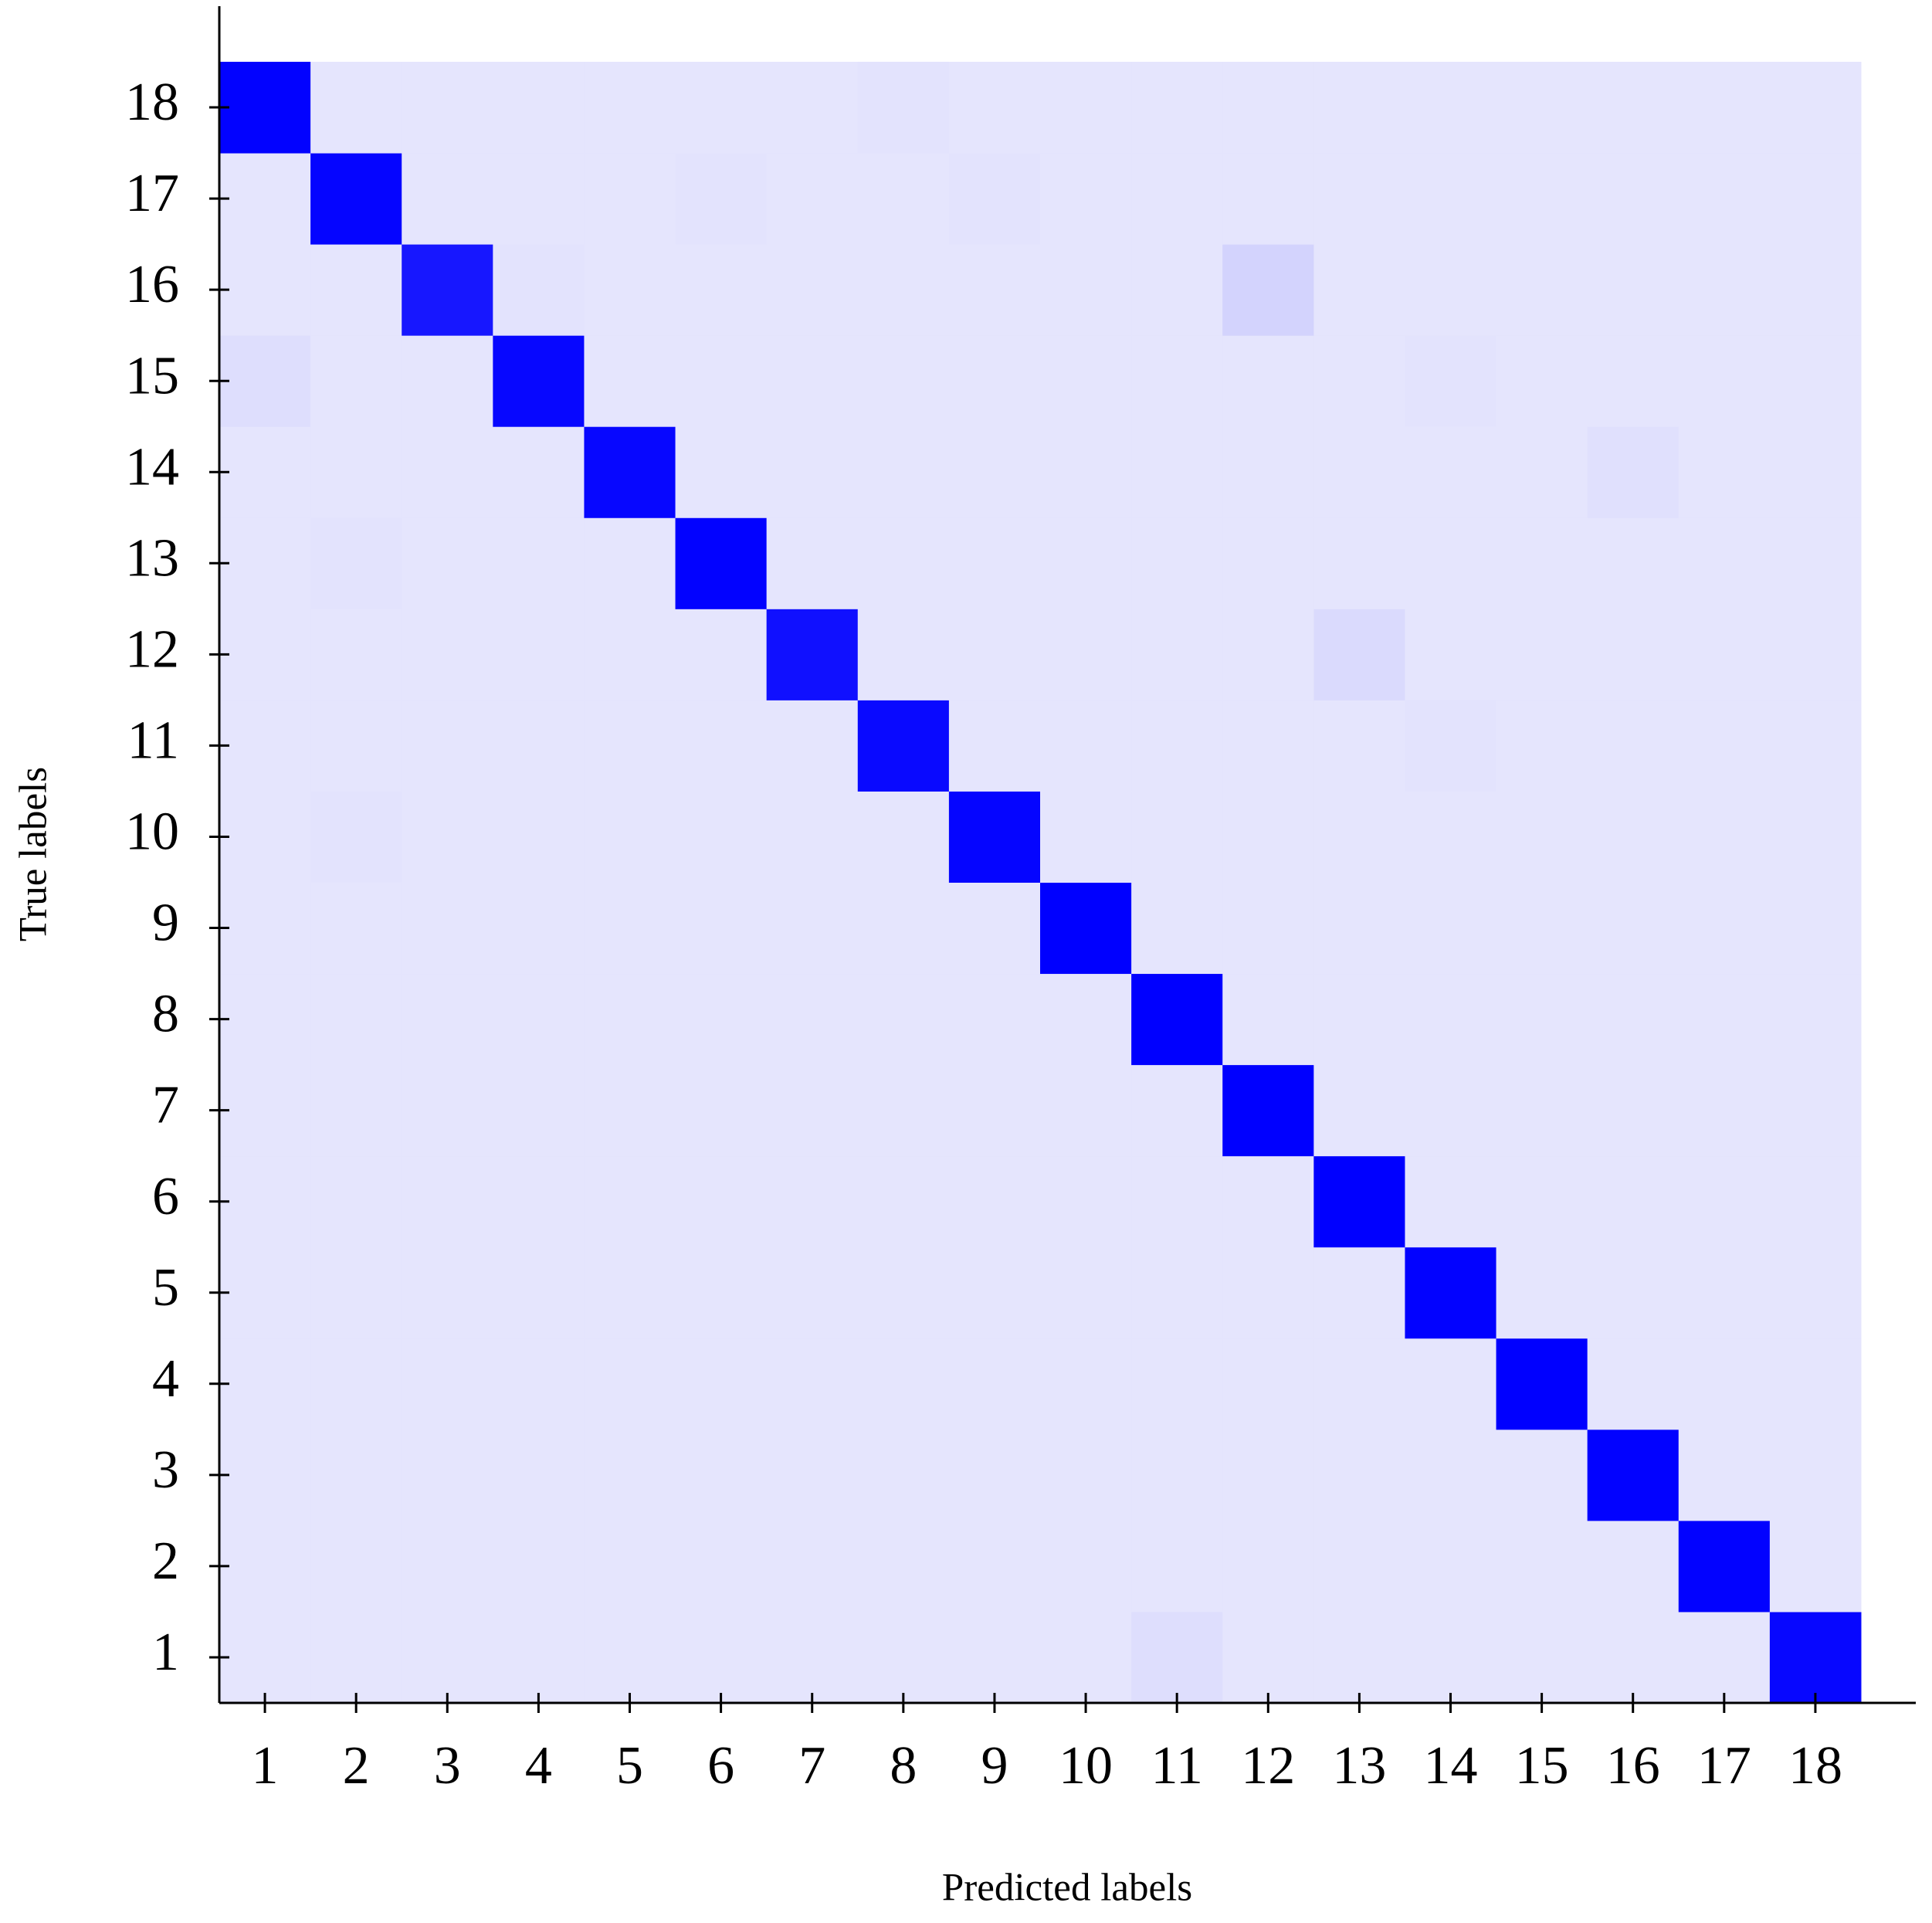 The width and height of the screenshot is (1932, 1923). Describe the element at coordinates (1086, 1766) in the screenshot. I see `x-tick-label: 10` at that location.